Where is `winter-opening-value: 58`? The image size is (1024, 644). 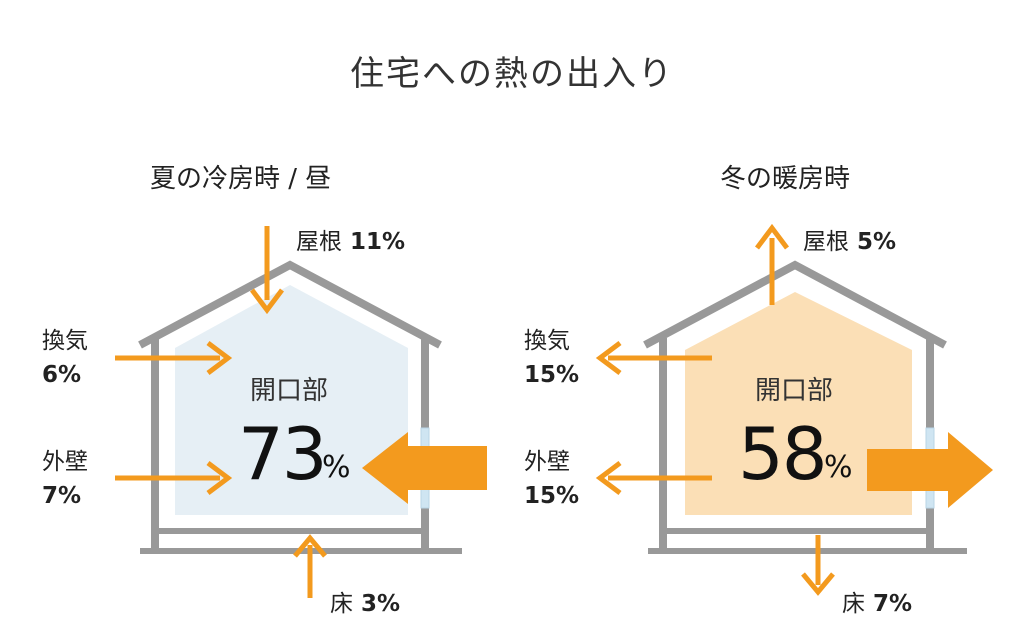
winter-opening-value: 58 is located at coordinates (783, 454).